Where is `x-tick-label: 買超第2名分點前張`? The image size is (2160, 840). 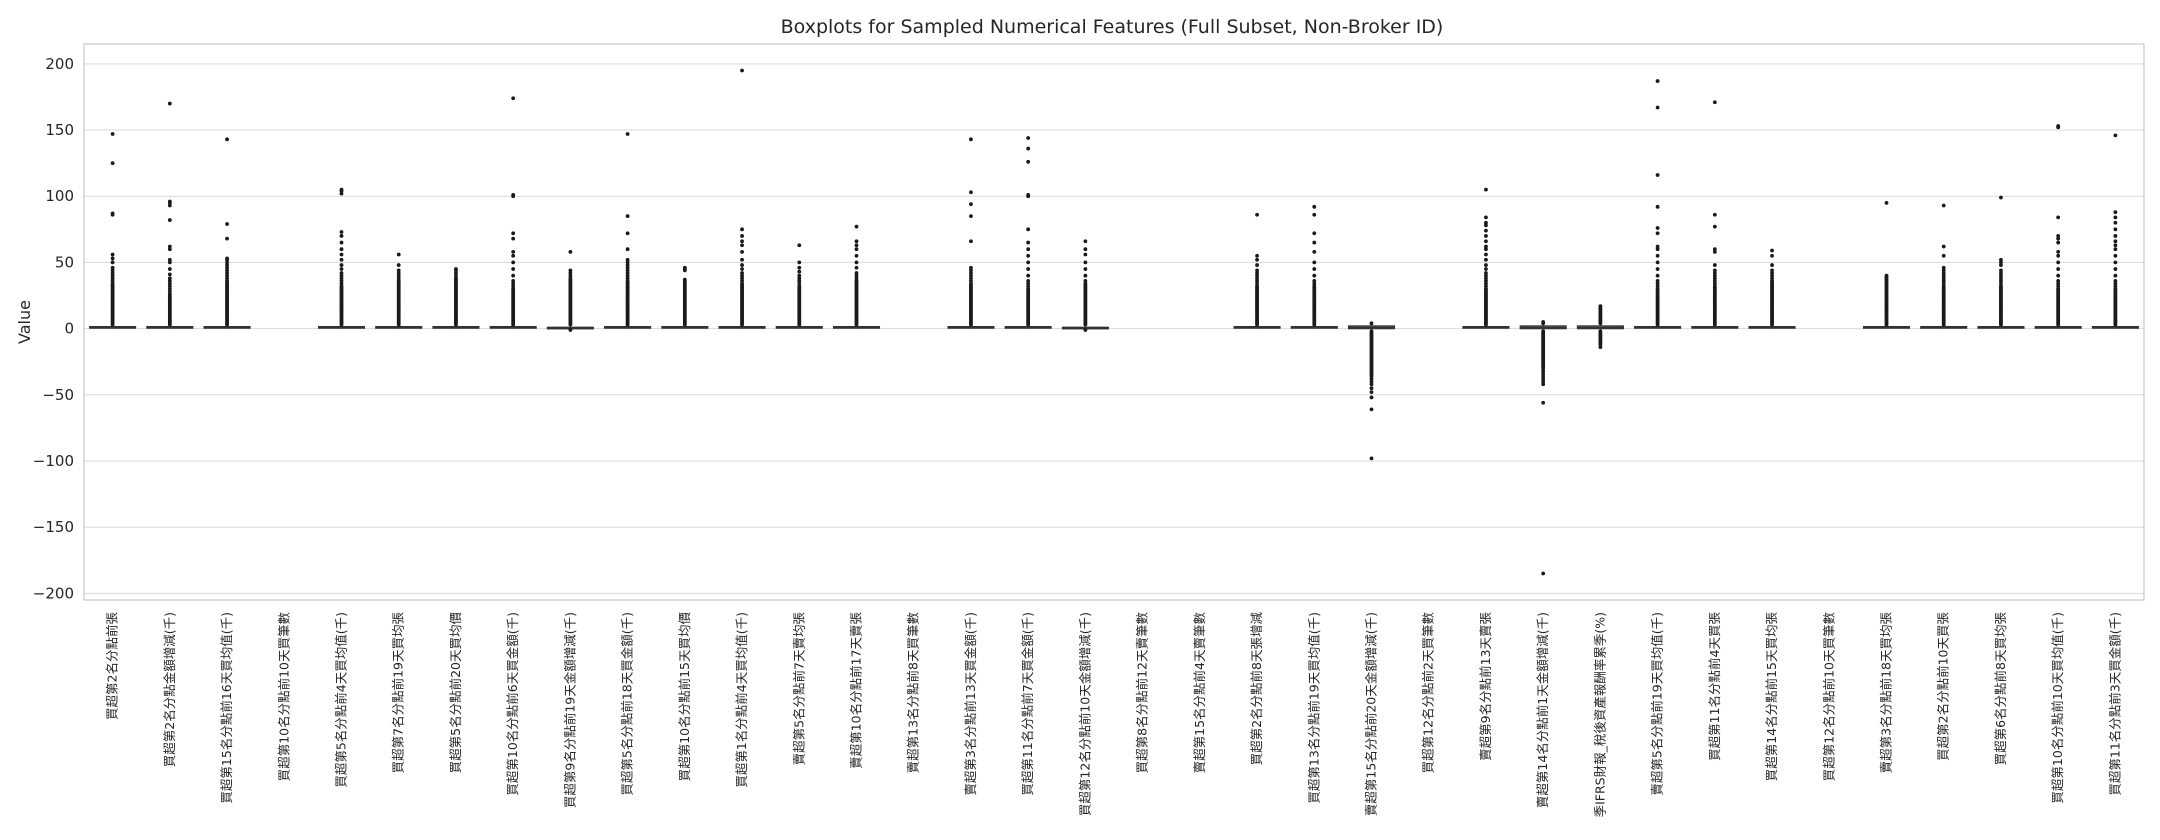
x-tick-label: 買超第2名分點前張 is located at coordinates (112, 666).